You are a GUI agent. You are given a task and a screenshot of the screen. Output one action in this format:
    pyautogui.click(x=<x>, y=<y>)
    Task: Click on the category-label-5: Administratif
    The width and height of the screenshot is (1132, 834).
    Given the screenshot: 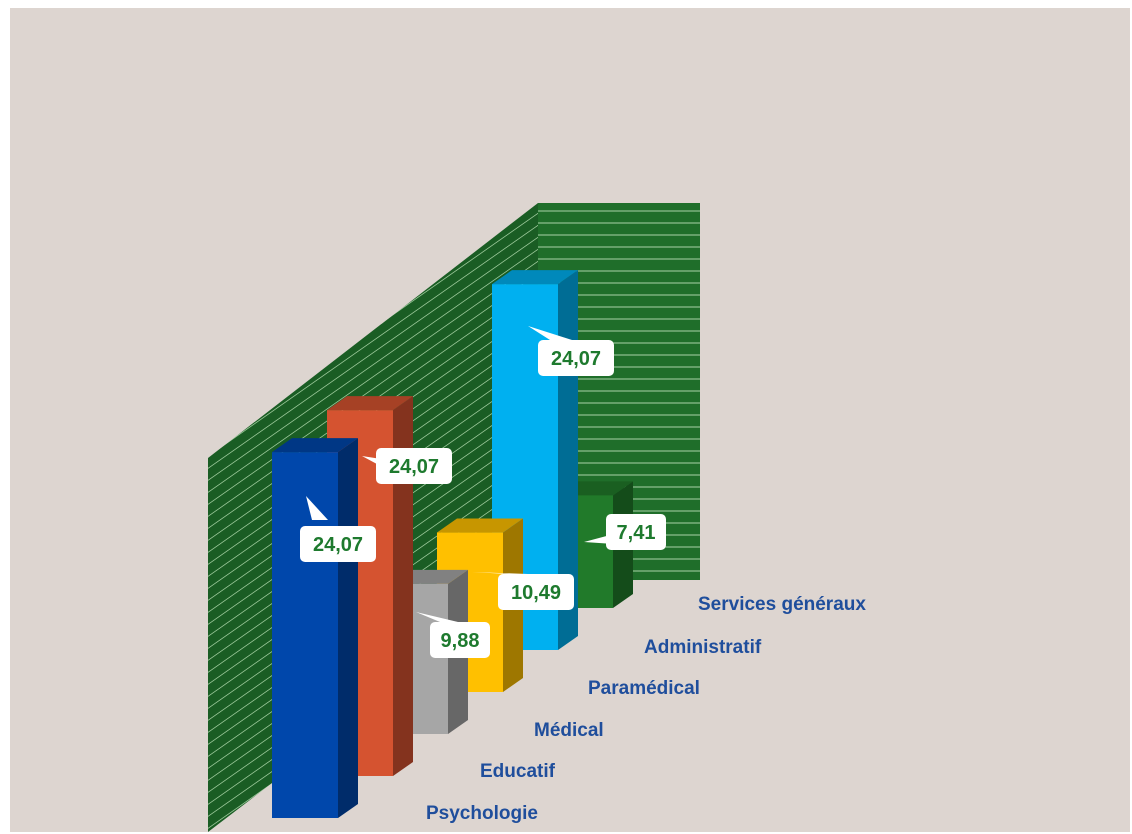 What is the action you would take?
    pyautogui.click(x=703, y=647)
    